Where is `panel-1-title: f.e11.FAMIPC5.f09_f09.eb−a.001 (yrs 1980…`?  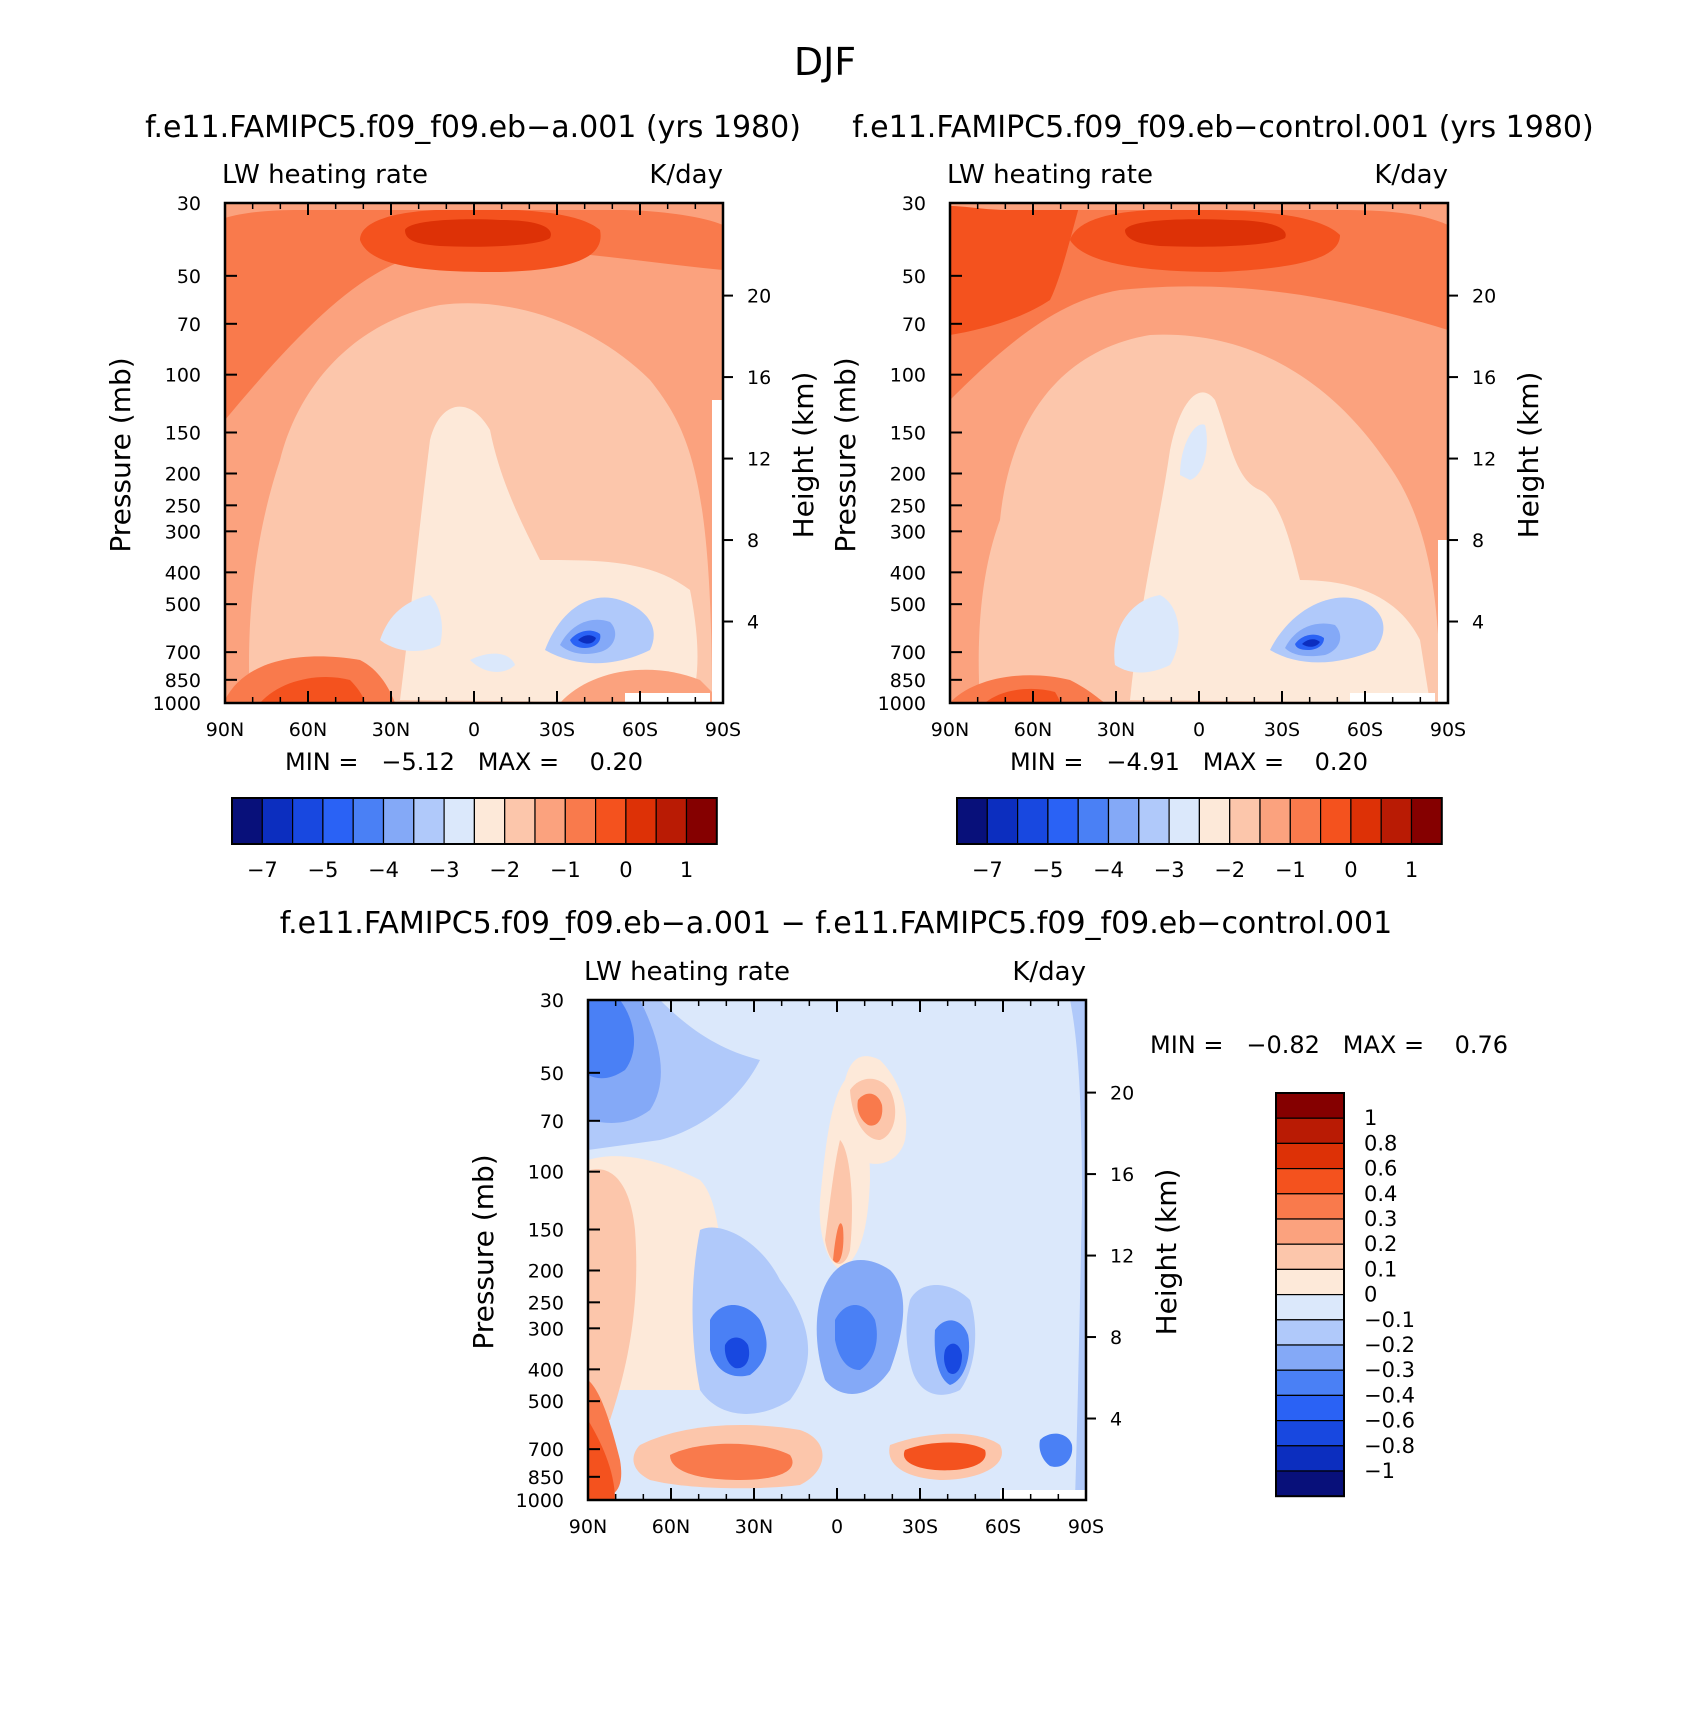 panel-1-title: f.e11.FAMIPC5.f09_f09.eb−a.001 (yrs 1980… is located at coordinates (473, 127).